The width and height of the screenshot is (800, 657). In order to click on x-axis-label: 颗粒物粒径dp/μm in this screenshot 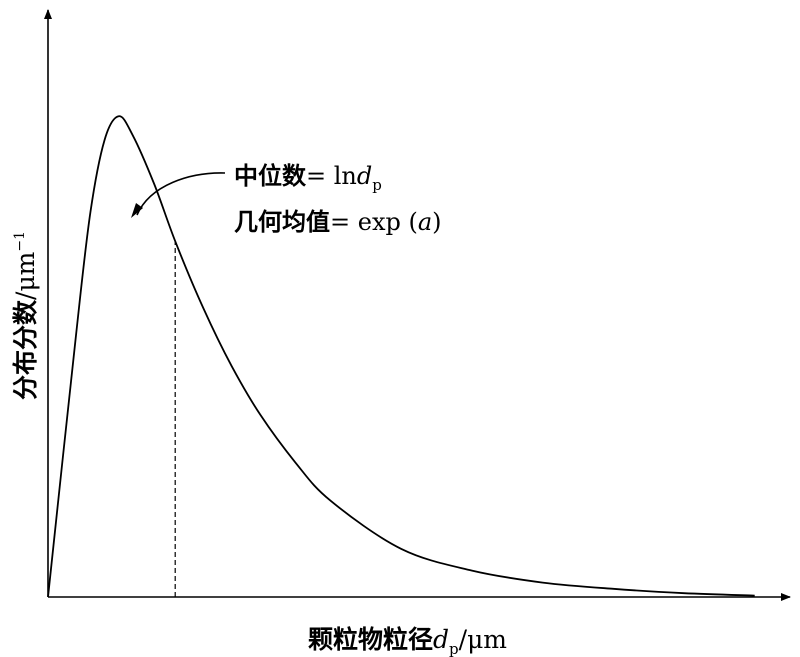, I will do `click(407, 641)`.